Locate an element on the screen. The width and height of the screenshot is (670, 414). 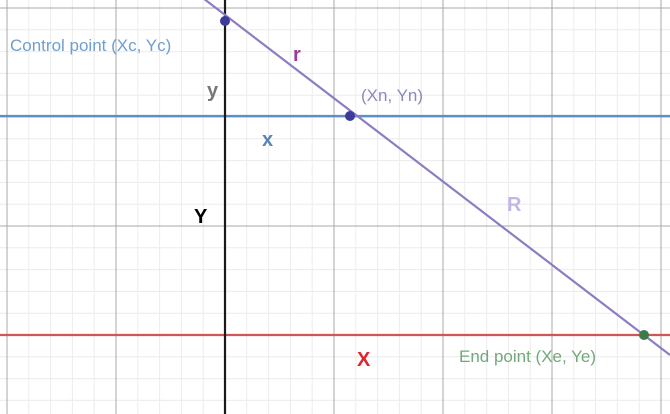
segment-x-label: x is located at coordinates (267, 140).